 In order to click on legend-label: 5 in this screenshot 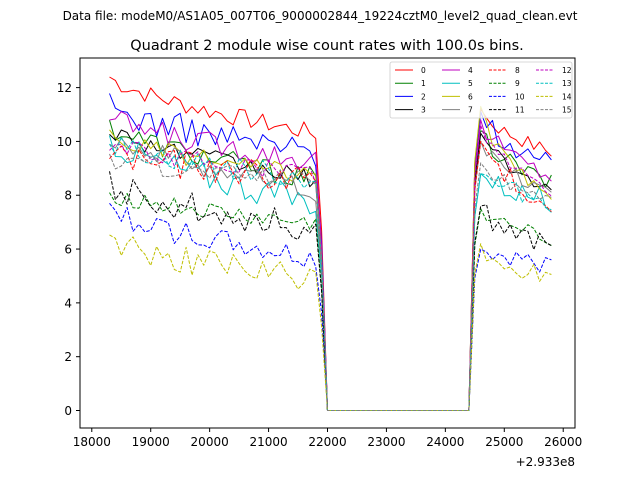, I will do `click(470, 83)`.